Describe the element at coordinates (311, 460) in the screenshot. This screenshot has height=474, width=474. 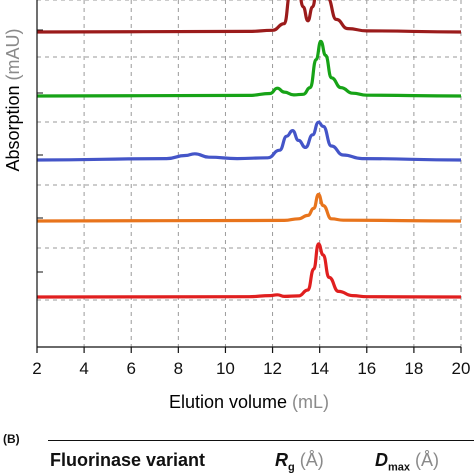
I see `header-rg-unit: (Å)` at that location.